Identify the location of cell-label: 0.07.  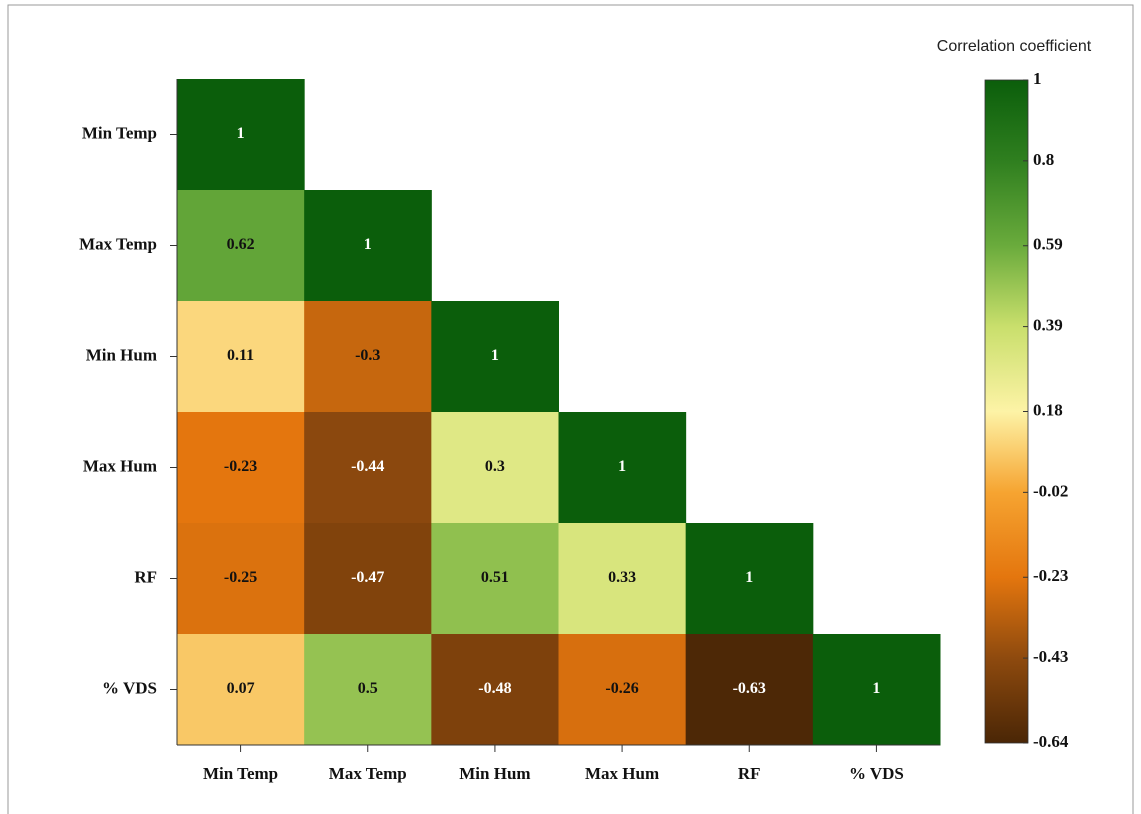
(241, 688).